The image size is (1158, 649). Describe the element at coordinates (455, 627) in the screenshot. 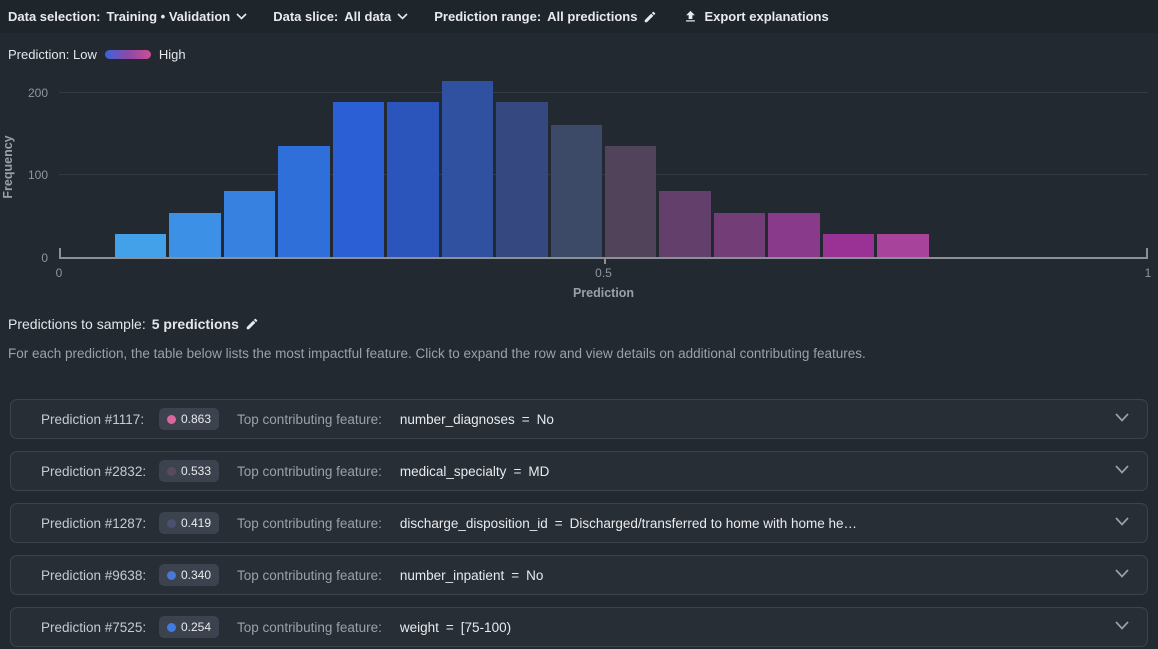

I see `feature-text: weight = [75-100)` at that location.